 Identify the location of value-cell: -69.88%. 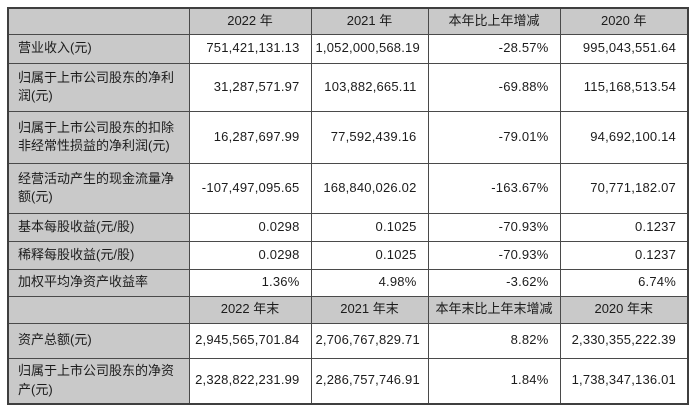
(494, 87).